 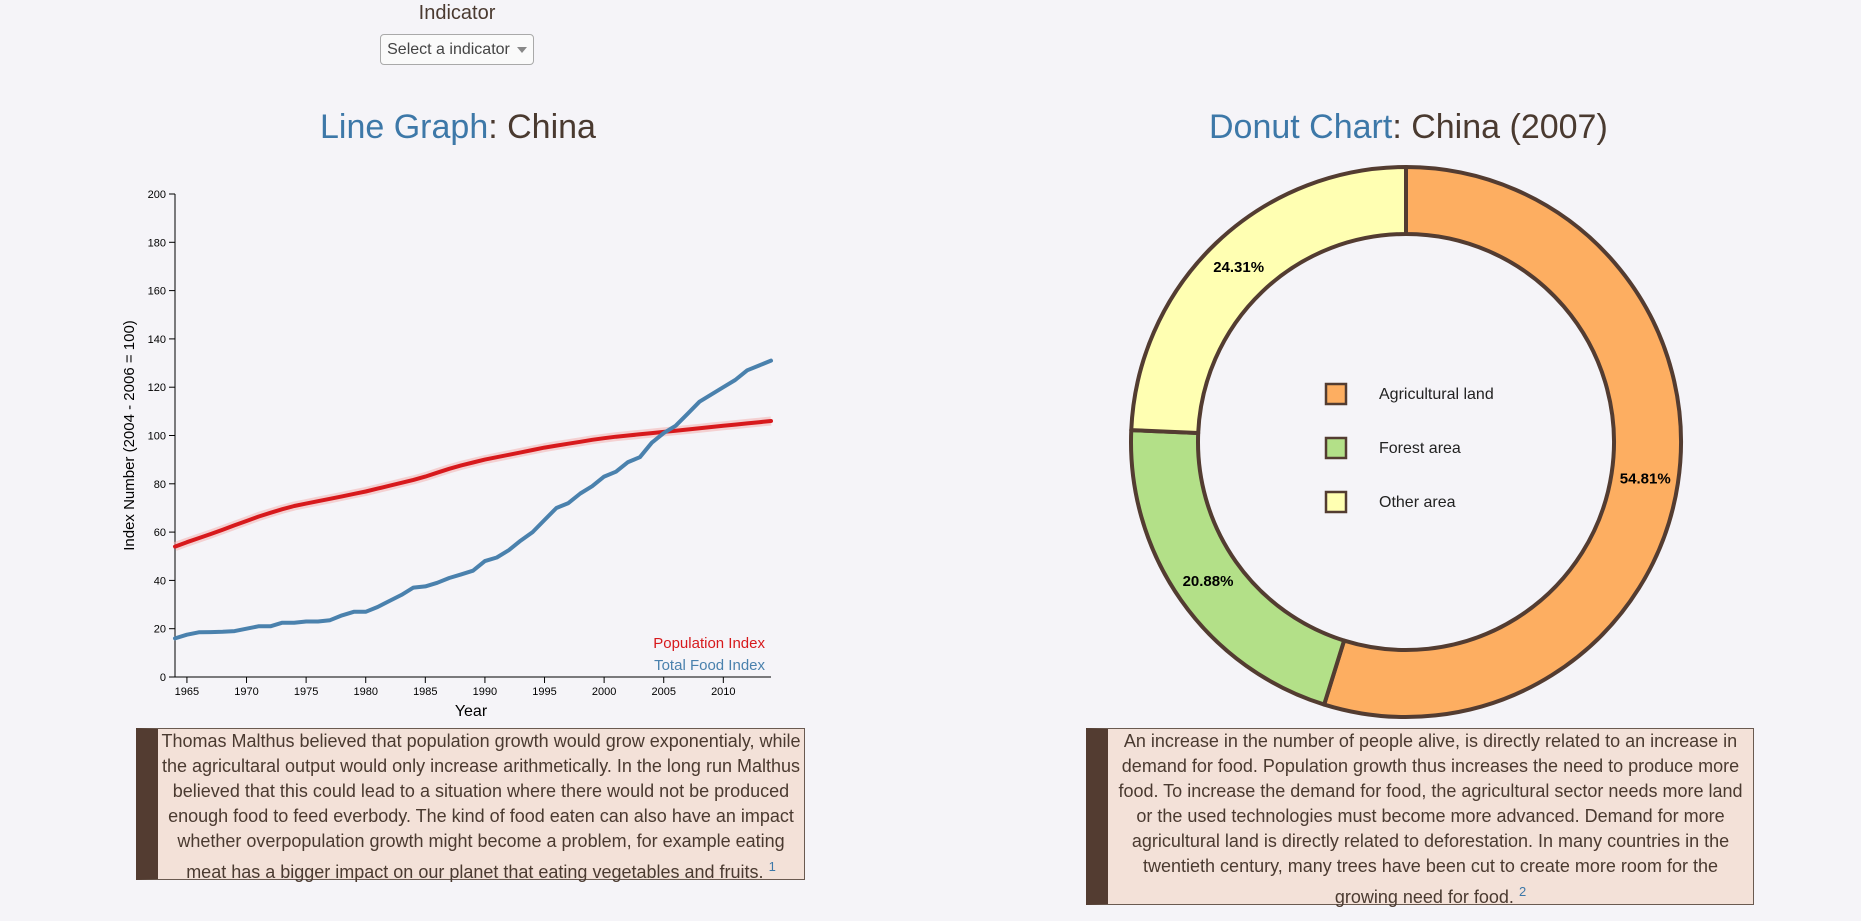 What do you see at coordinates (604, 692) in the screenshot?
I see `x-tick-label: 2000` at bounding box center [604, 692].